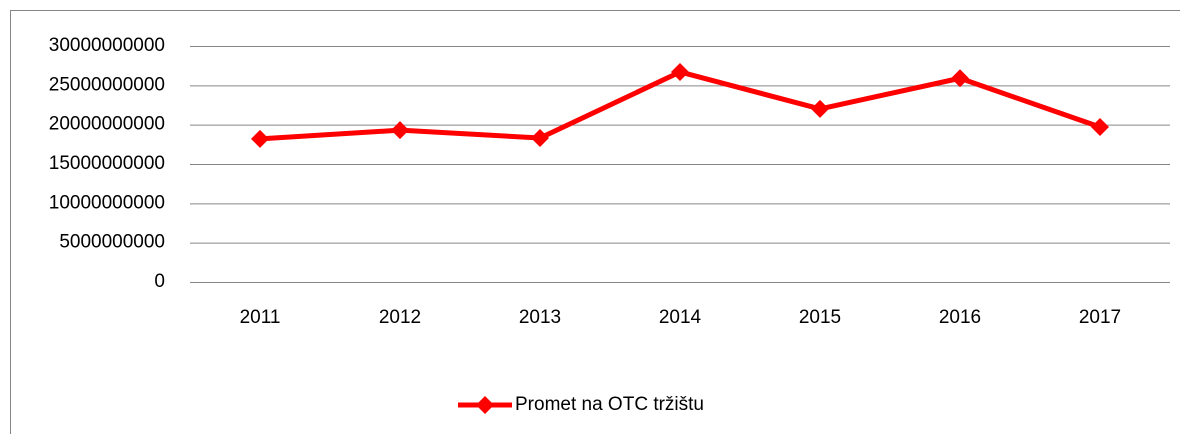  What do you see at coordinates (680, 105) in the screenshot?
I see `series-line` at bounding box center [680, 105].